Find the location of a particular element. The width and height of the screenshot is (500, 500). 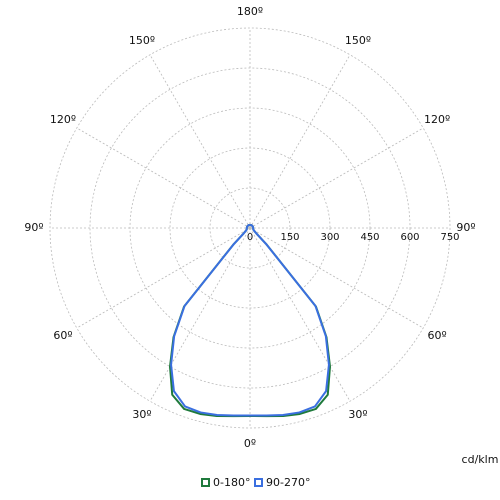

r-tick-label: 150 is located at coordinates (289, 237).